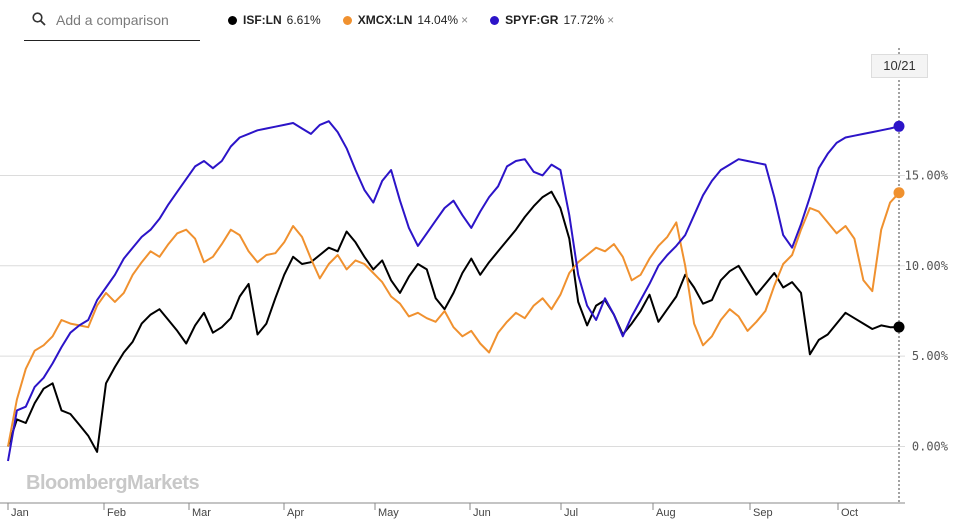  I want to click on legend-item: SPYF:GR 17.72% ×, so click(552, 20).